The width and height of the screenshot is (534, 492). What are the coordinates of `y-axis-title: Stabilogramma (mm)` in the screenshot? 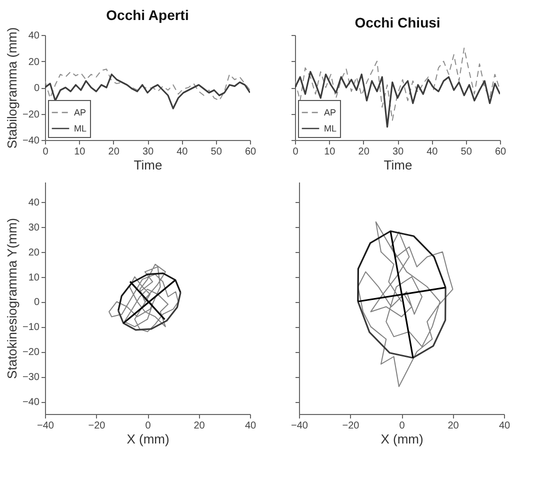 It's located at (12, 88).